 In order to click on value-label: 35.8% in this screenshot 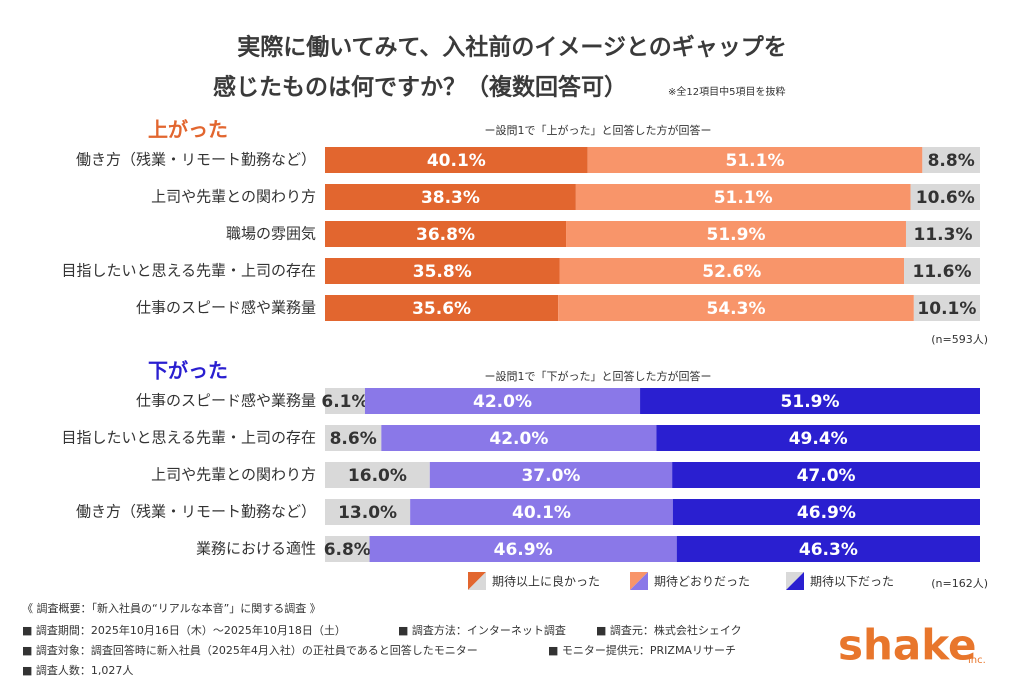, I will do `click(442, 272)`.